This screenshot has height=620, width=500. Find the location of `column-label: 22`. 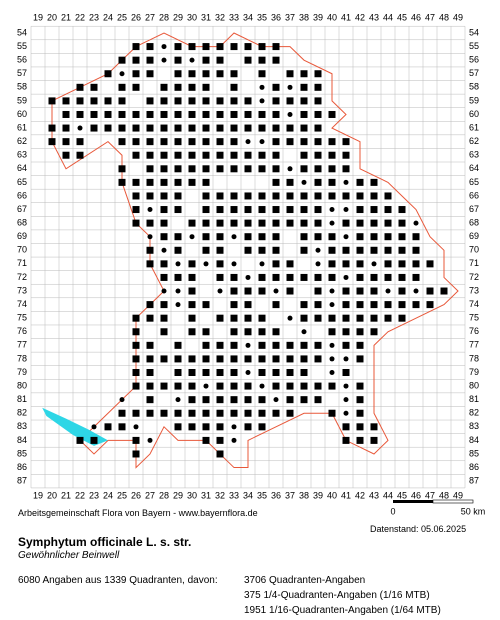

column-label: 22 is located at coordinates (80, 18).